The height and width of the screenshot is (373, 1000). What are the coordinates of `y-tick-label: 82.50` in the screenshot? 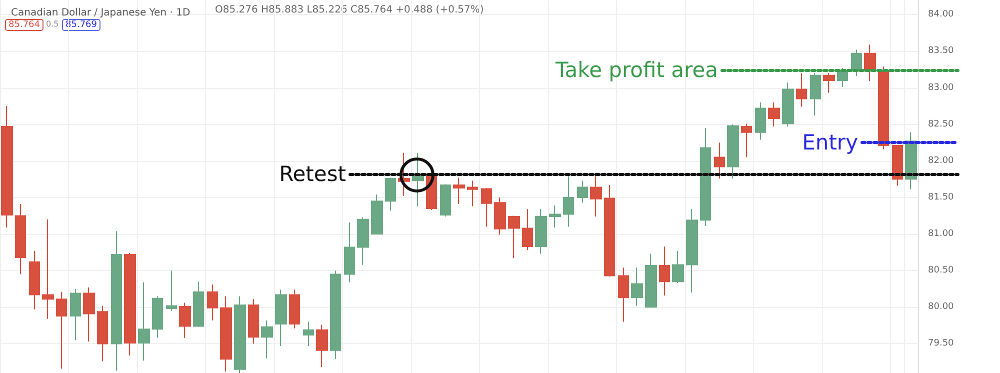 It's located at (941, 124).